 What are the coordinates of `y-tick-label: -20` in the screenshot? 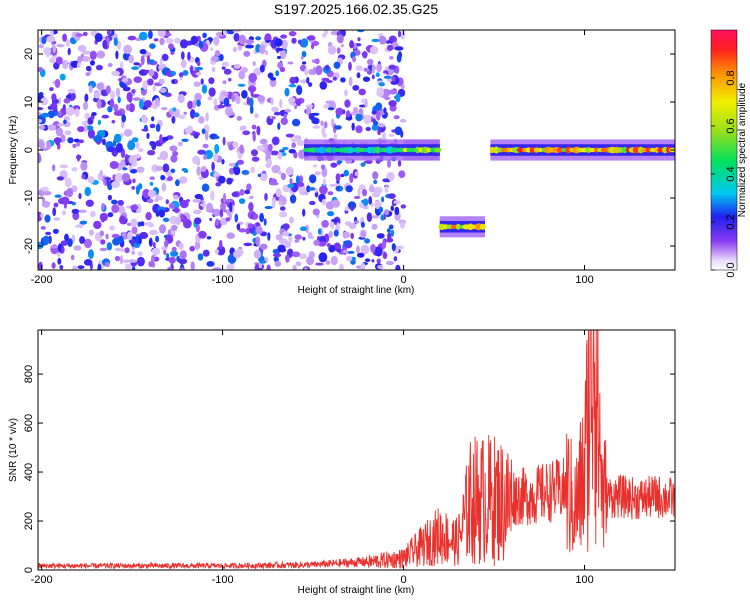 It's located at (29, 246).